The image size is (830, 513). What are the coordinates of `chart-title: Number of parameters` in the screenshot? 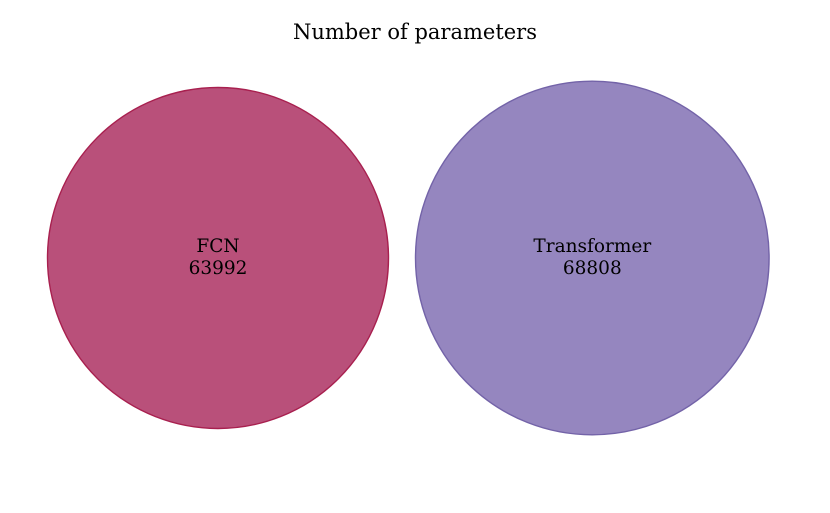 It's located at (415, 32).